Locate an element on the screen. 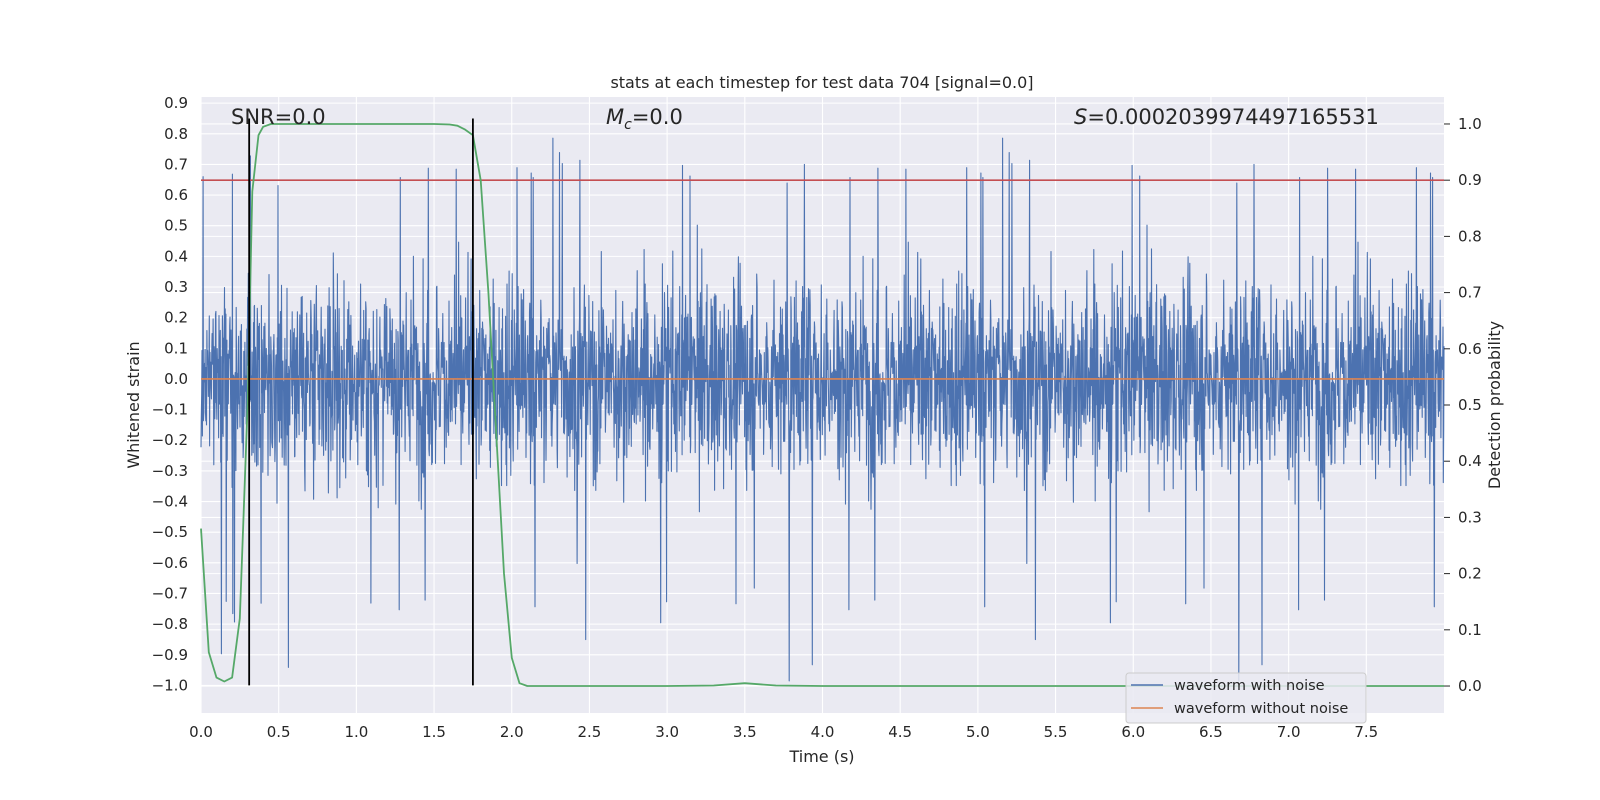 This screenshot has width=1600, height=800. x-tick-label: 7.5 is located at coordinates (1366, 732).